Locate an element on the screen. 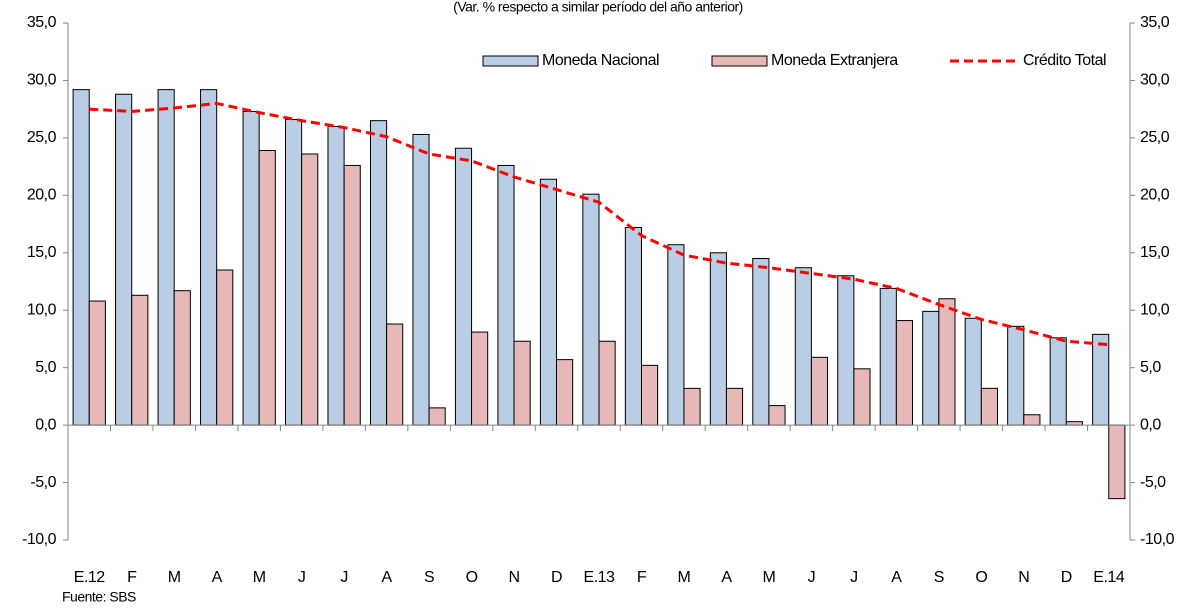 Image resolution: width=1193 pixels, height=610 pixels. x-tick-label: E.12 is located at coordinates (90, 577).